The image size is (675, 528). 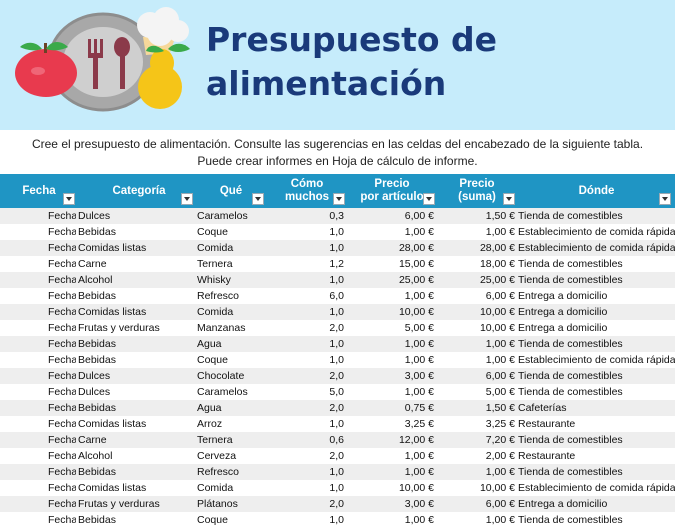 What do you see at coordinates (500, 392) in the screenshot?
I see `cell-precio-suma: 5,00 €` at bounding box center [500, 392].